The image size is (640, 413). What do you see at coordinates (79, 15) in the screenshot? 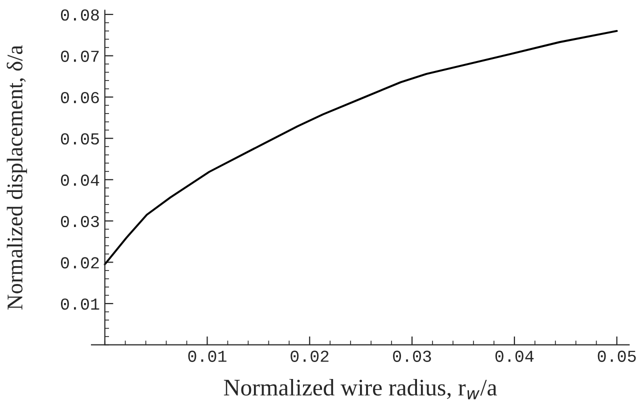
I see `y-tick-label: 0.08` at bounding box center [79, 15].